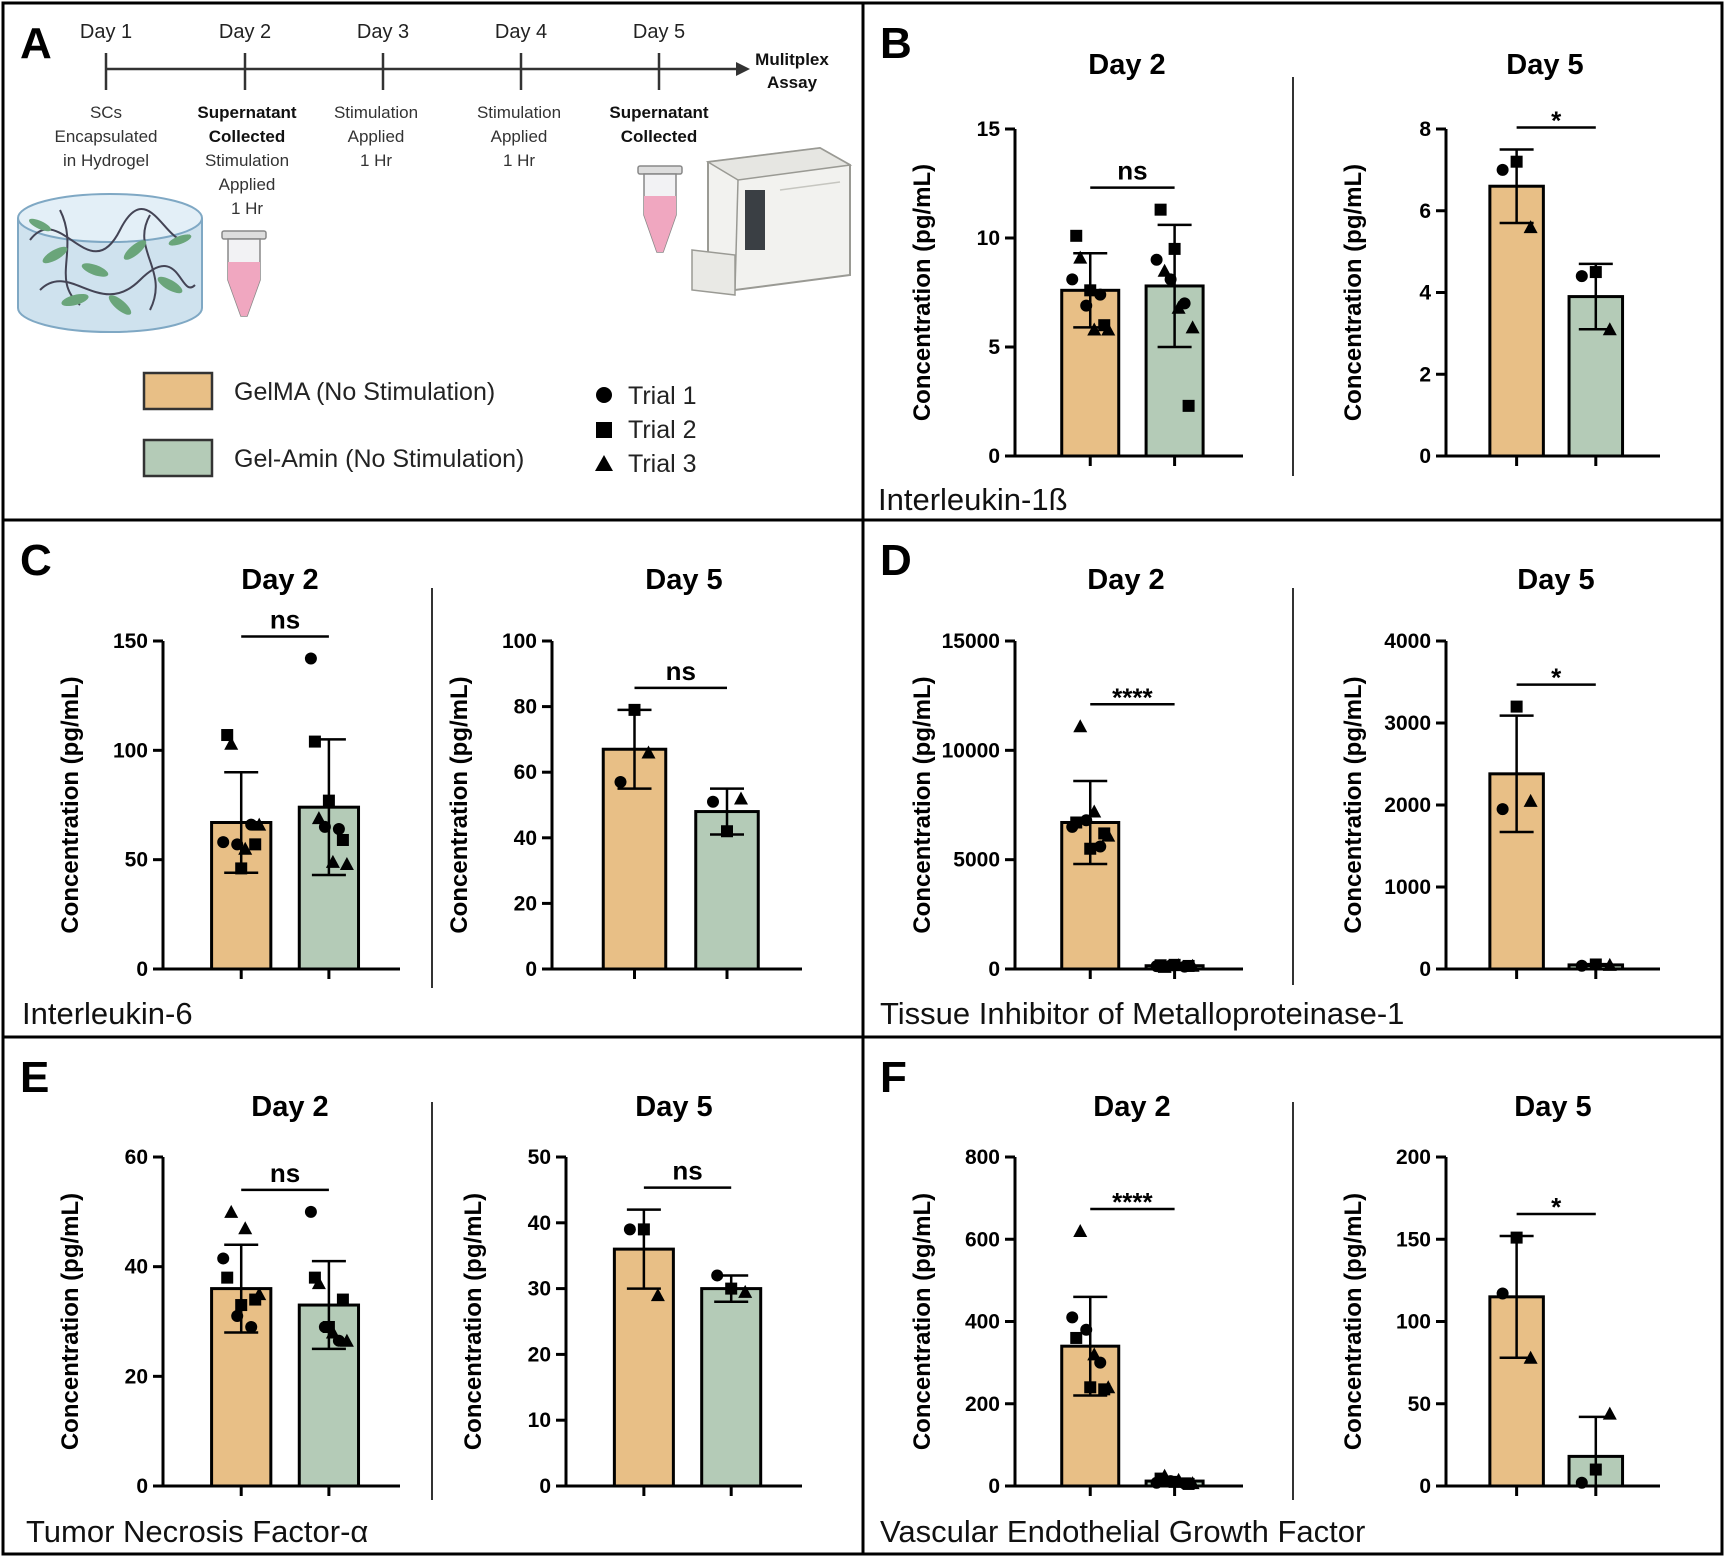  Describe the element at coordinates (1516, 321) in the screenshot. I see `bar-gelma` at that location.